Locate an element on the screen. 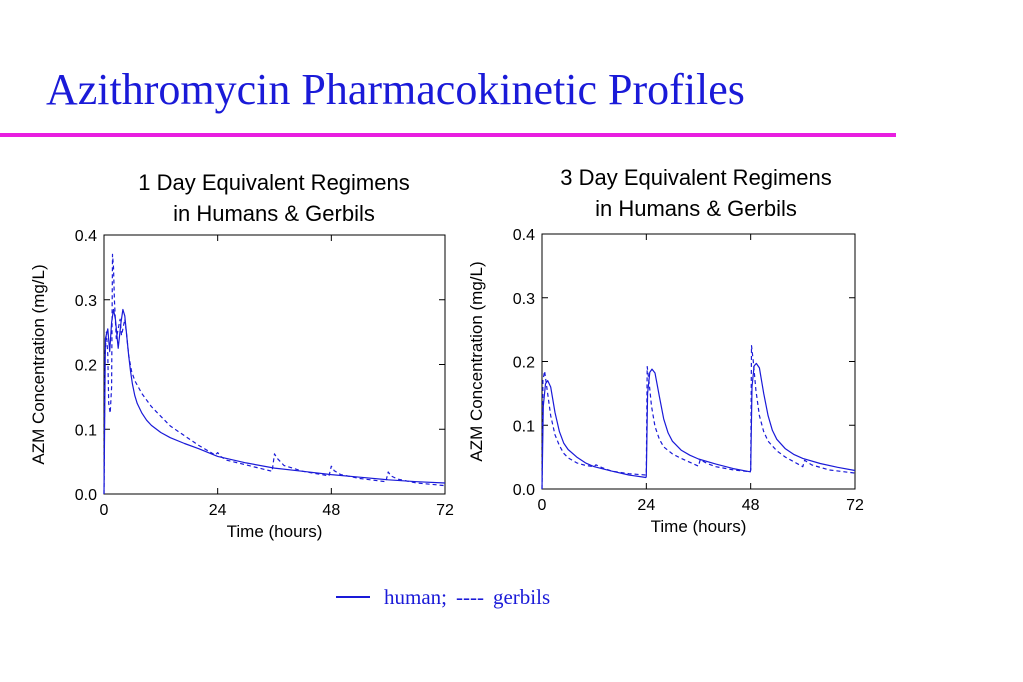 This screenshot has height=682, width=1023. chart-2-xtick-label: 72 is located at coordinates (855, 505).